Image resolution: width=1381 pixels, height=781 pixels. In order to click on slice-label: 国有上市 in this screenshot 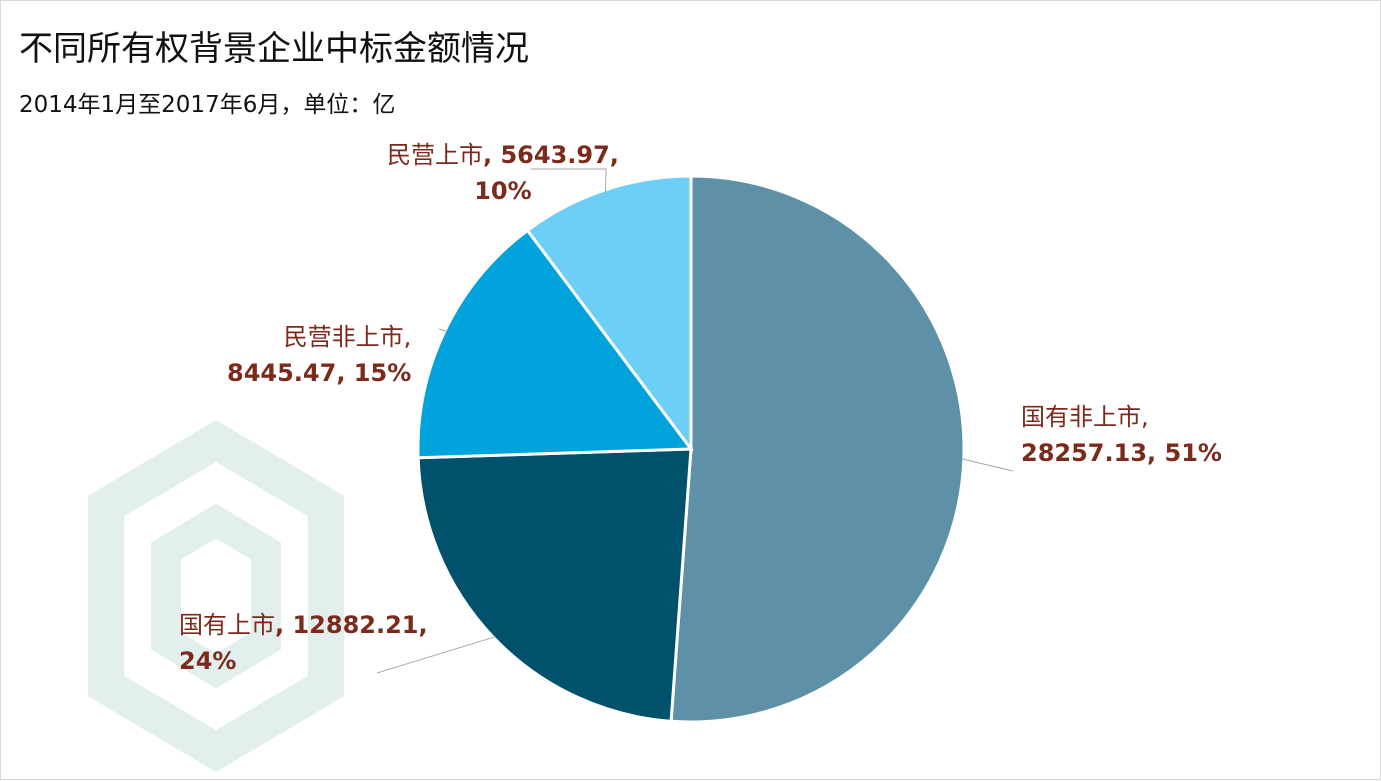, I will do `click(227, 625)`.